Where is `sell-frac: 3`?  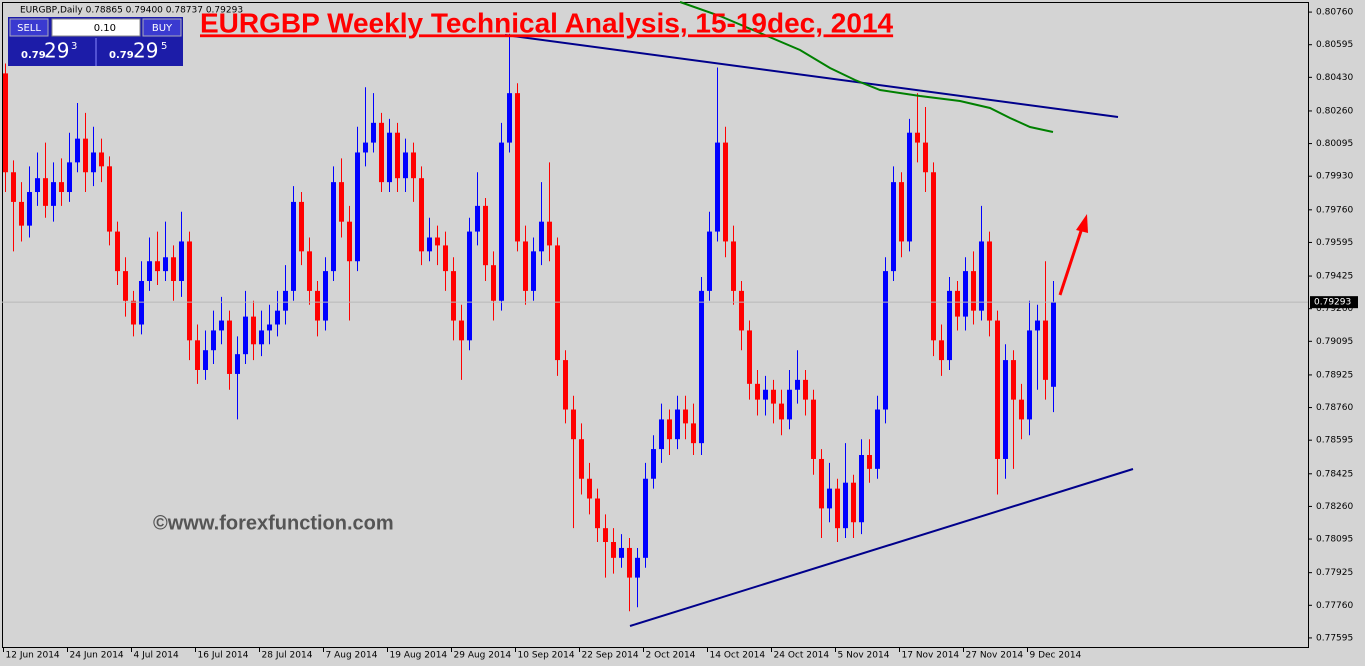
sell-frac: 3 is located at coordinates (74, 46).